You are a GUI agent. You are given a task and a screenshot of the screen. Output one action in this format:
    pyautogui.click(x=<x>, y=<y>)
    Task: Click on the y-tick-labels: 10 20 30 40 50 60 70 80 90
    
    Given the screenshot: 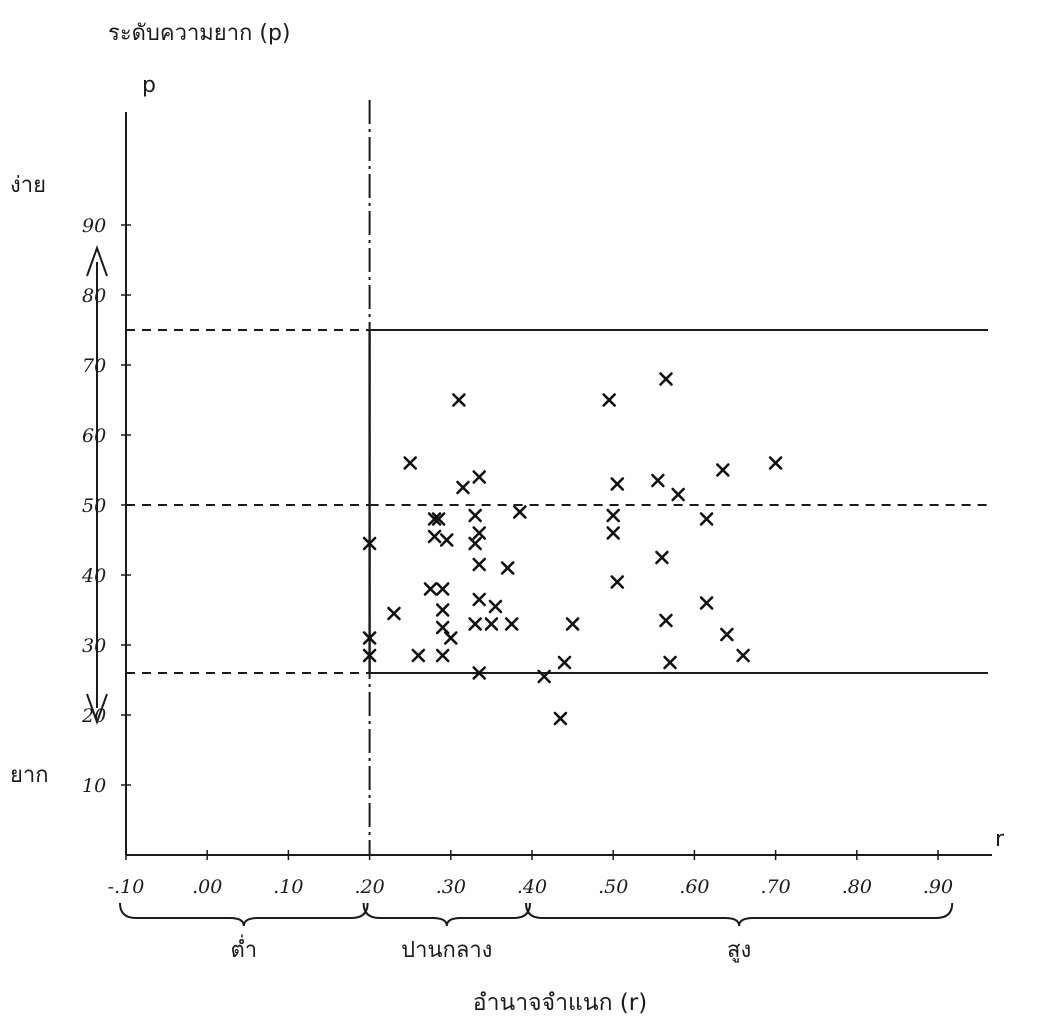 What is the action you would take?
    pyautogui.click(x=106, y=506)
    